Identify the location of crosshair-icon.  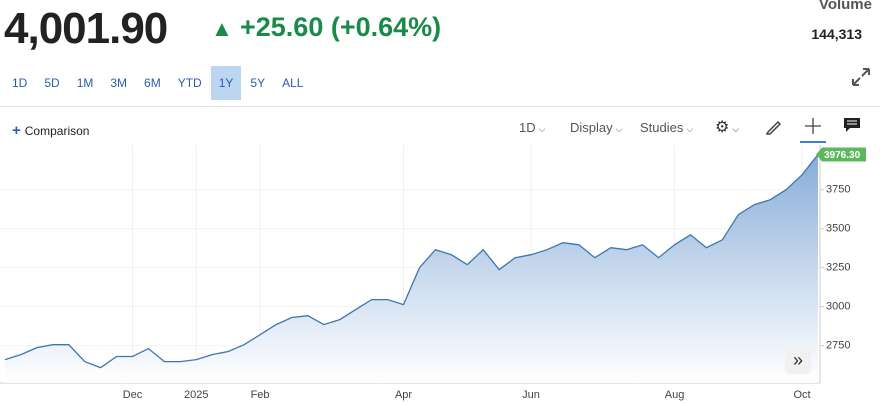
(813, 129).